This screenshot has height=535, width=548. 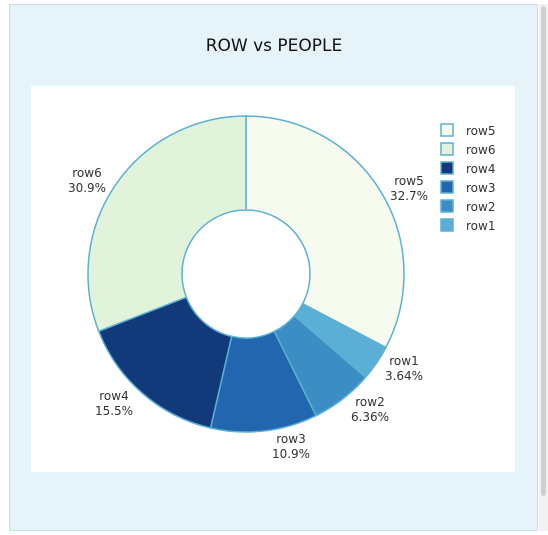 I want to click on slice-label-row4: row4, so click(x=113, y=396).